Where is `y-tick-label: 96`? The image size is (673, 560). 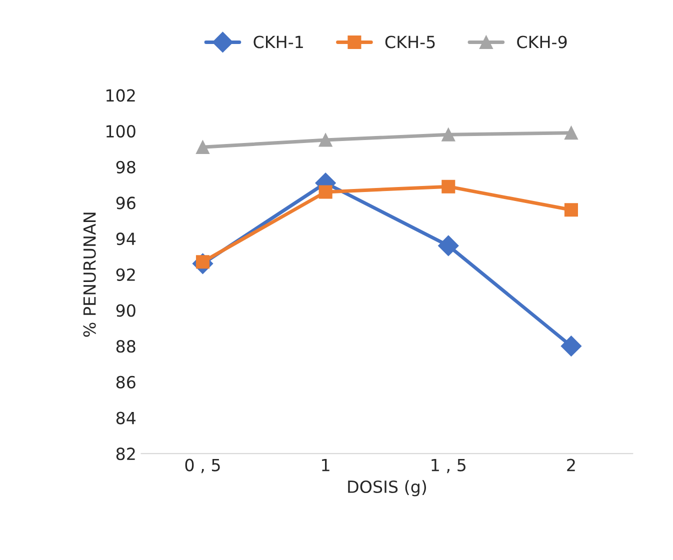
y-tick-label: 96 is located at coordinates (126, 203).